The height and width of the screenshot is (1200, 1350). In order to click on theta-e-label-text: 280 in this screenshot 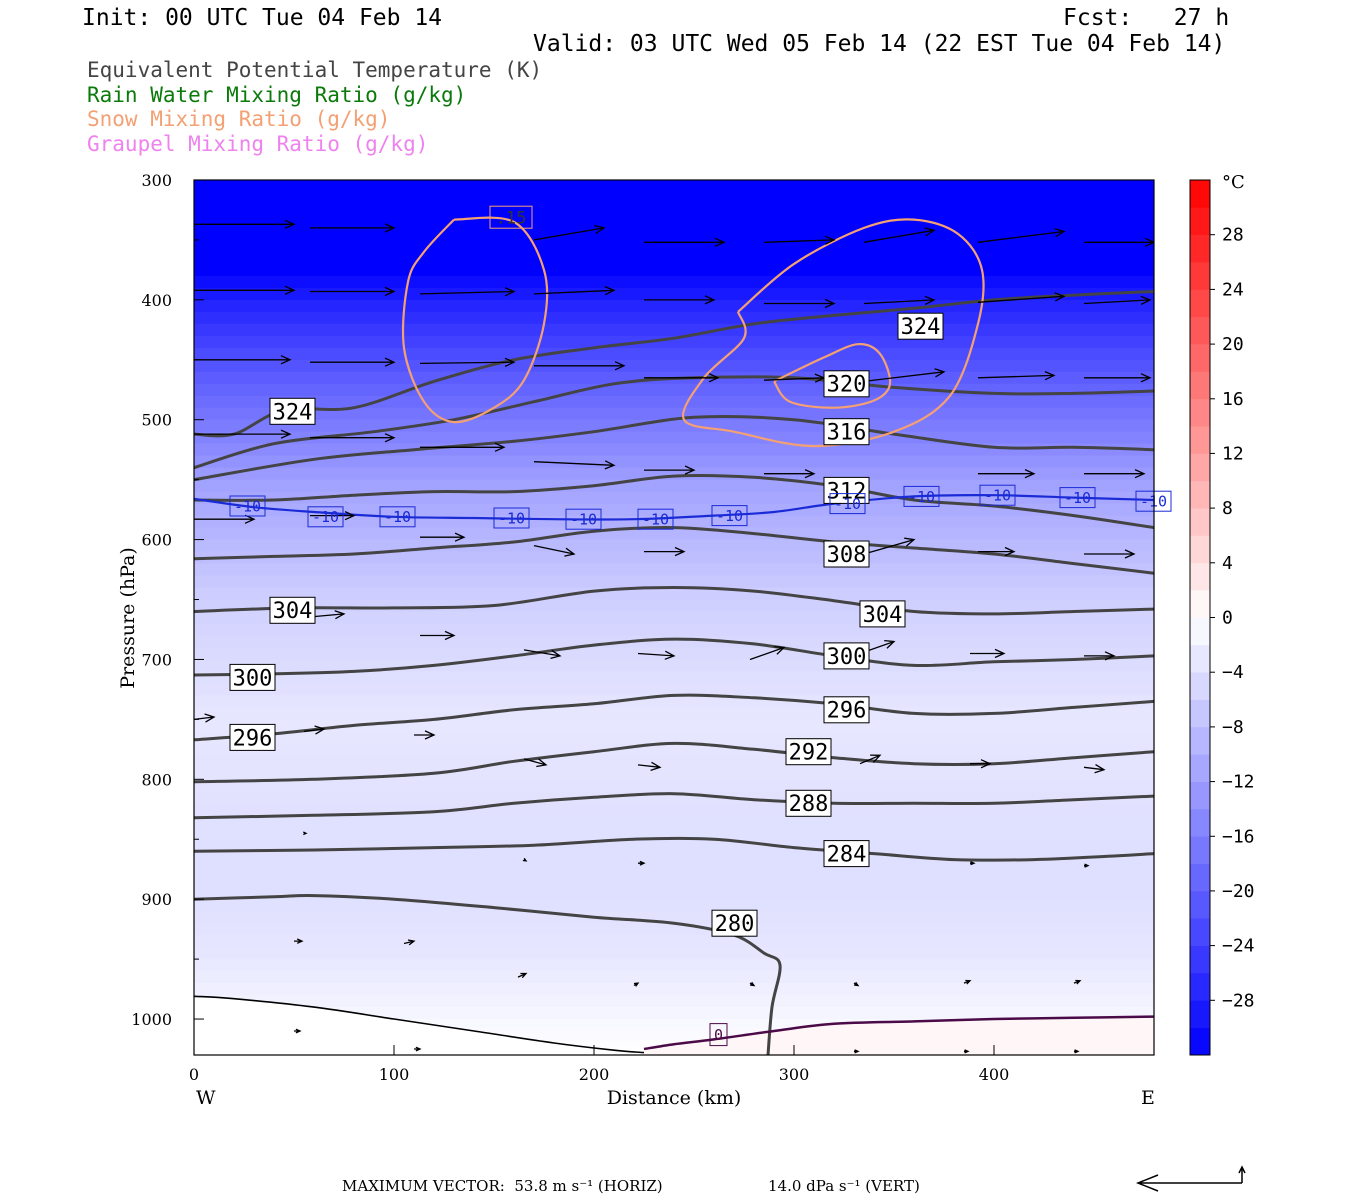, I will do `click(735, 924)`.